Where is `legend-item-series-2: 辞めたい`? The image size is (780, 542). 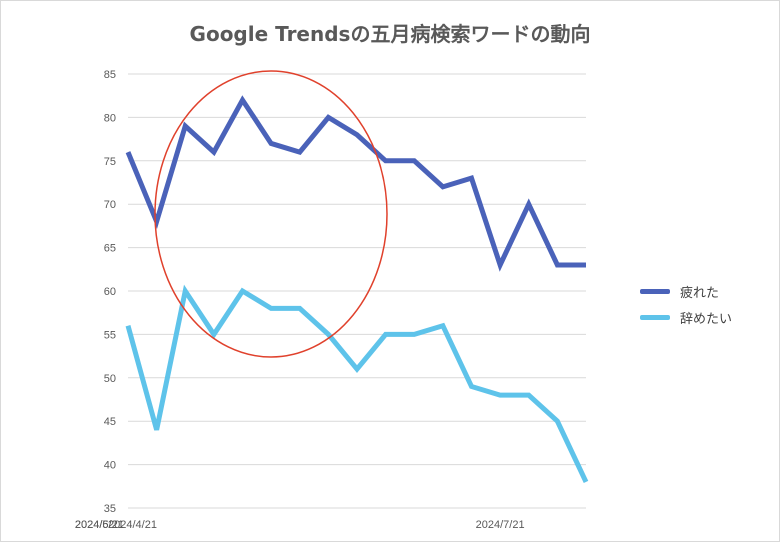 legend-item-series-2: 辞めたい is located at coordinates (686, 317).